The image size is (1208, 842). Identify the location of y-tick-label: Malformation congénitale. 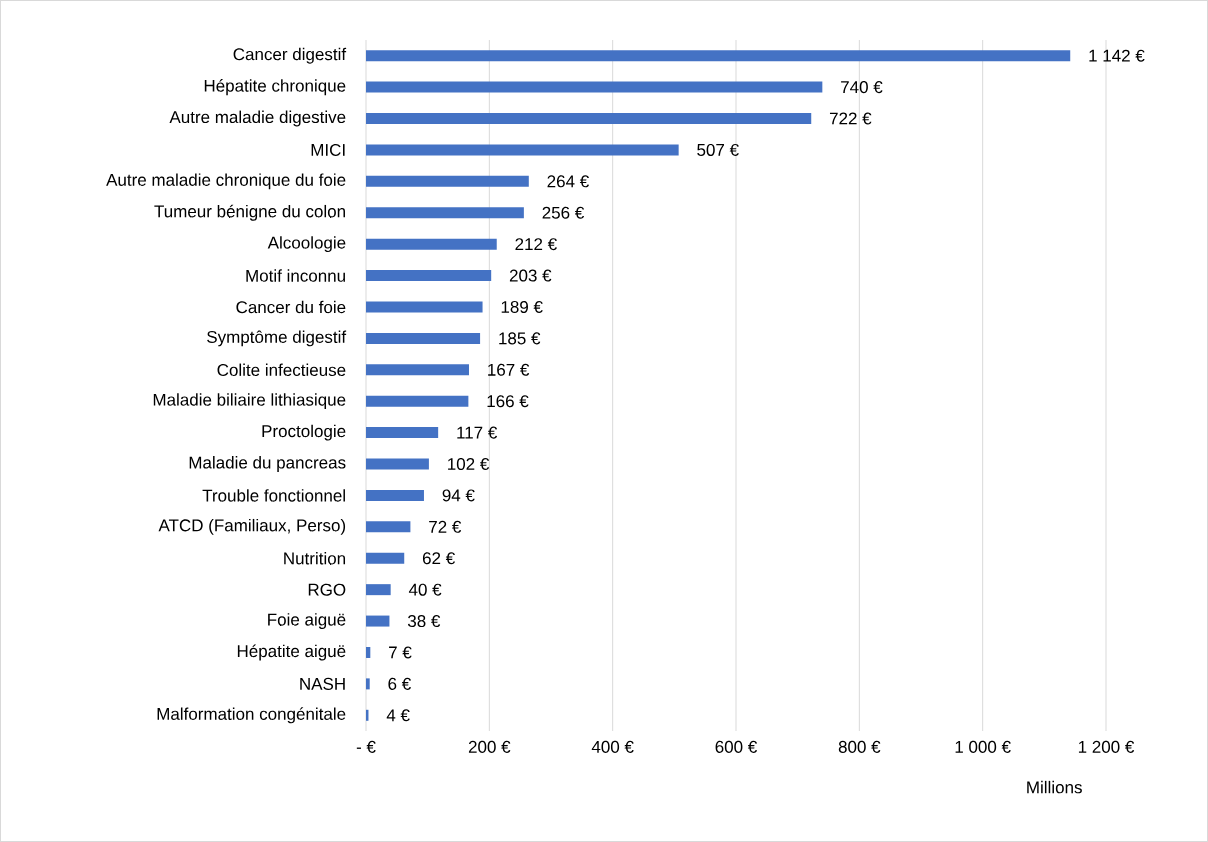
(251, 715).